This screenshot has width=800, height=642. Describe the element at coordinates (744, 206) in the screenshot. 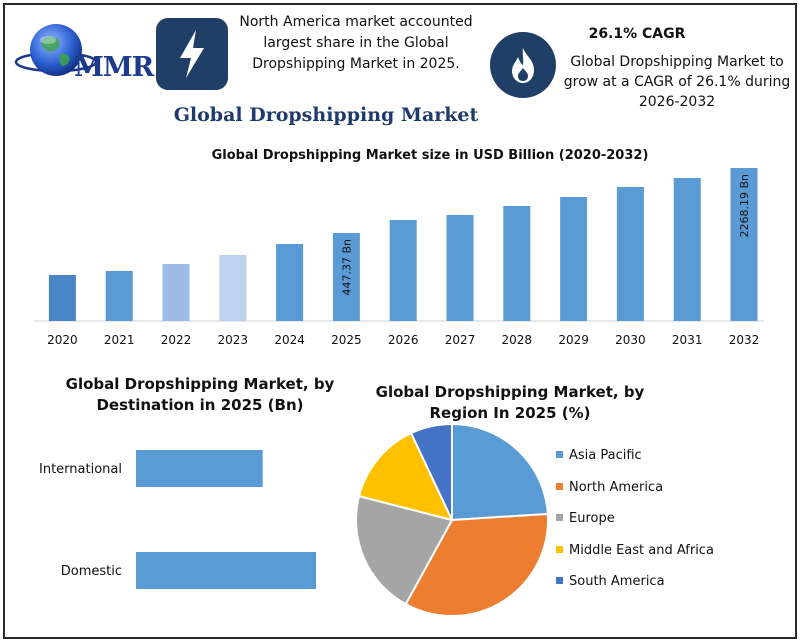

I see `data-label-2032: 2268.19 Bn` at that location.